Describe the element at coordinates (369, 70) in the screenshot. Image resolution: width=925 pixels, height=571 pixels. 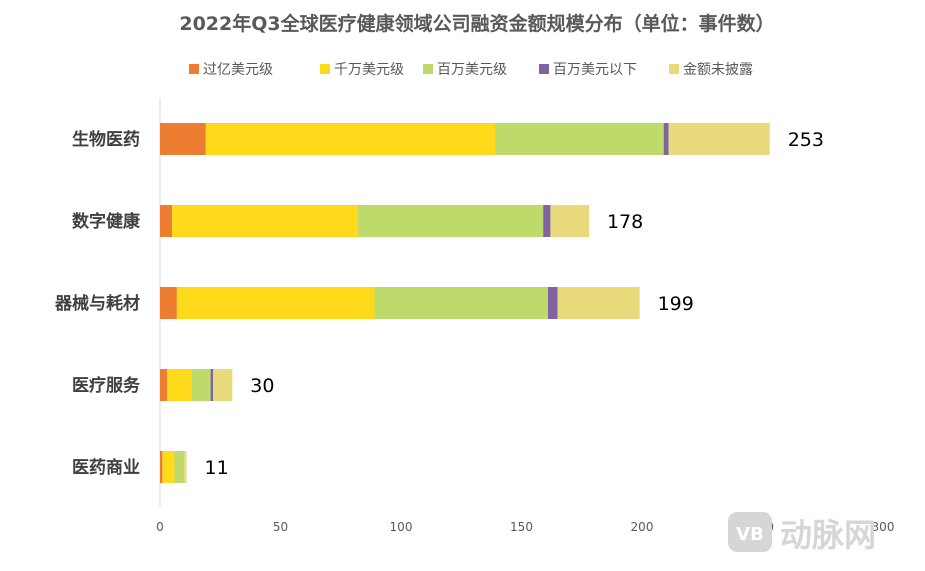
I see `legend-label: 千万美元级` at that location.